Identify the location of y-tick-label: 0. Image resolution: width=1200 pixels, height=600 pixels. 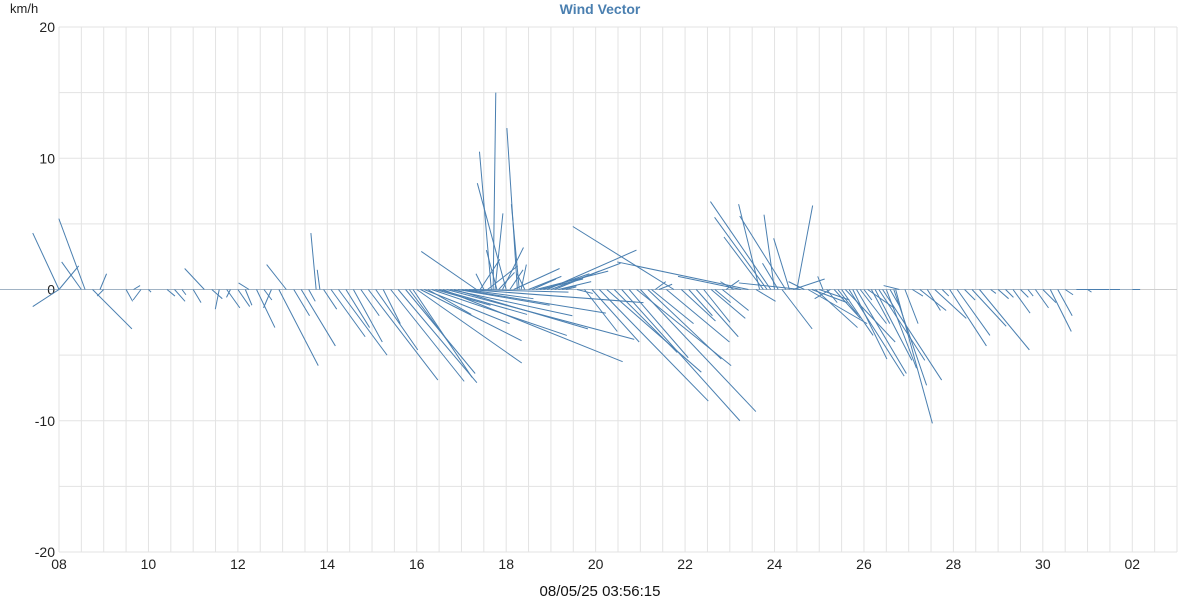
(51, 290).